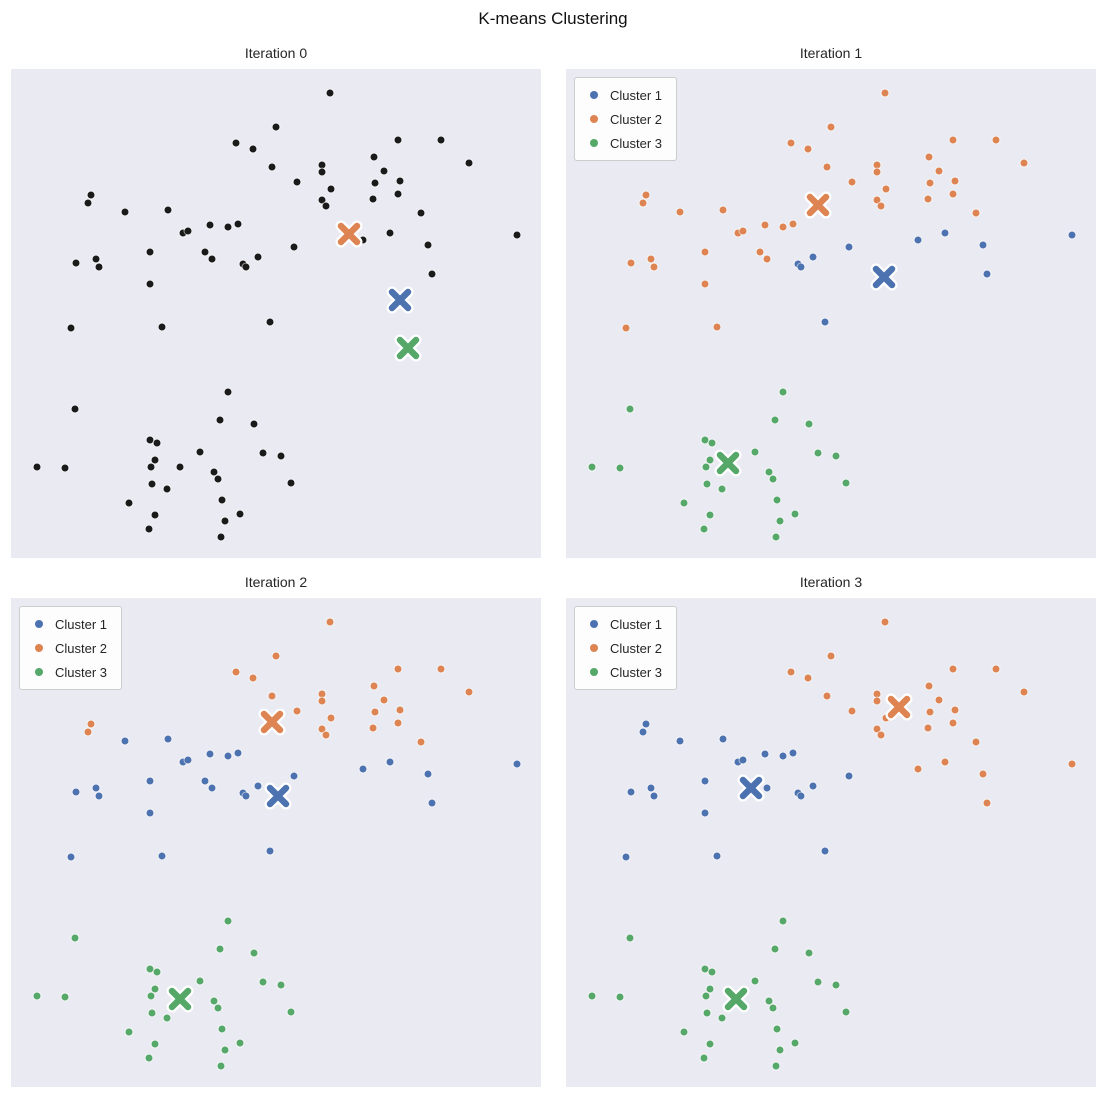 This screenshot has width=1106, height=1105. I want to click on panel-title-iteration-1: Iteration 1, so click(831, 53).